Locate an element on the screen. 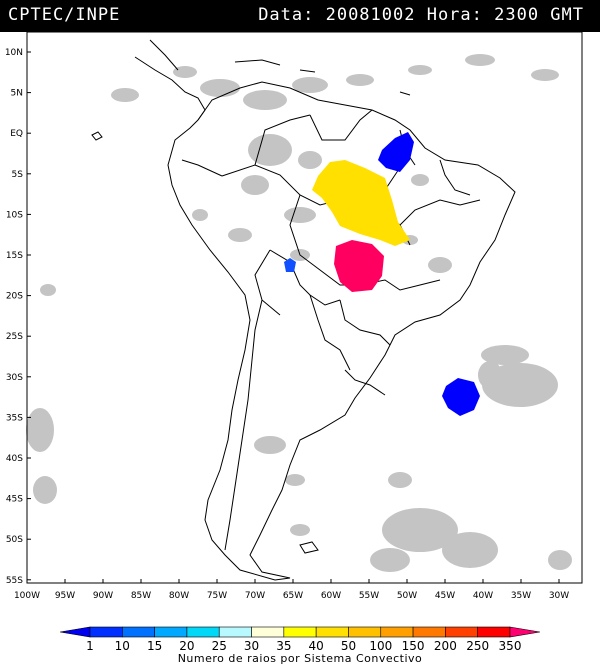 This screenshot has height=670, width=600. latitude-axis: 10N 5N EQ 5S 10S 15S 20S 25S 30S 35S 40S 45S 50S 55S is located at coordinates (18, 317).